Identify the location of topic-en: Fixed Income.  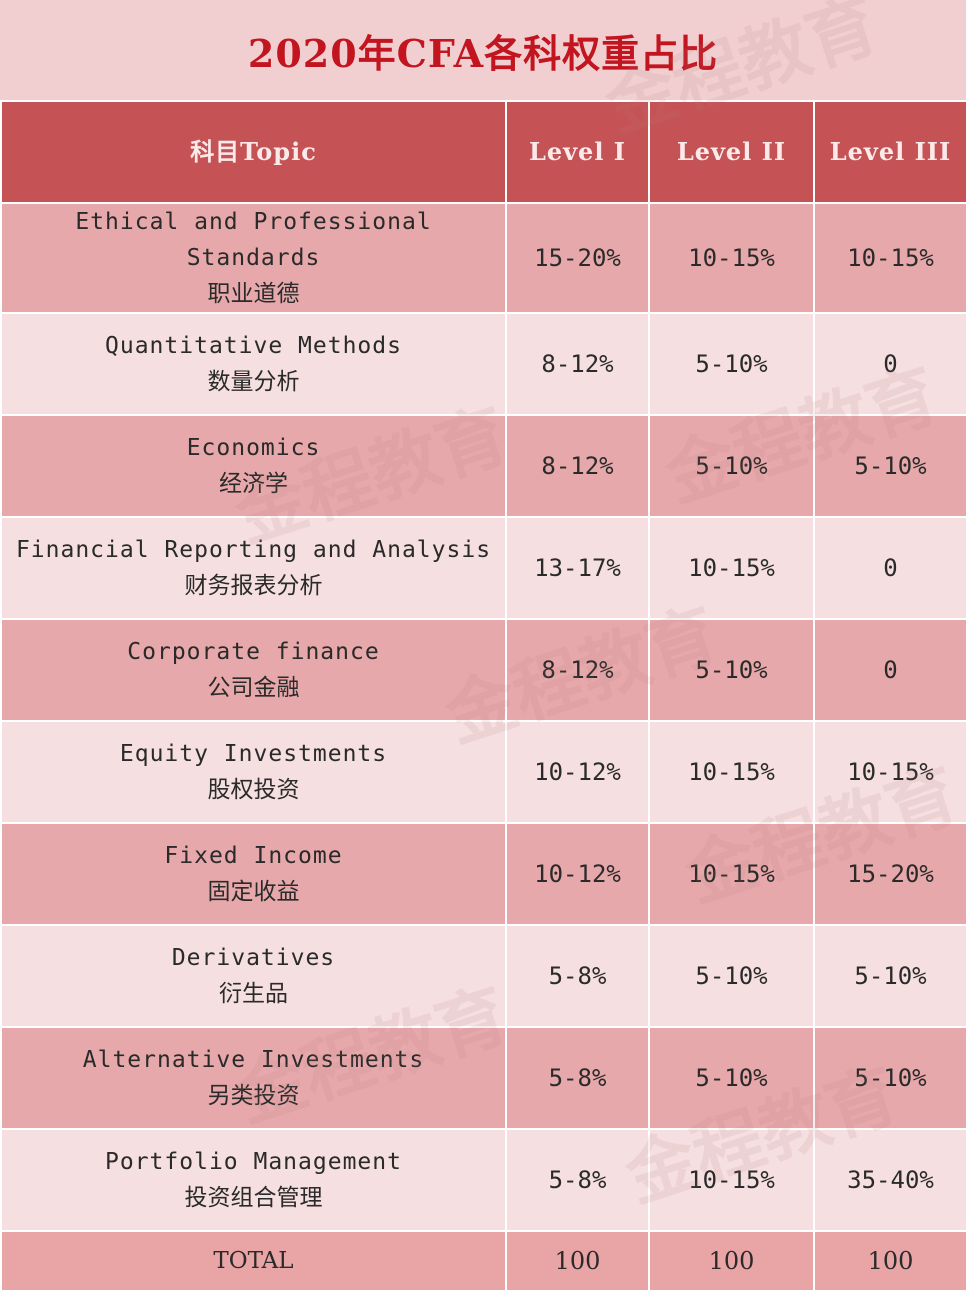
(253, 856).